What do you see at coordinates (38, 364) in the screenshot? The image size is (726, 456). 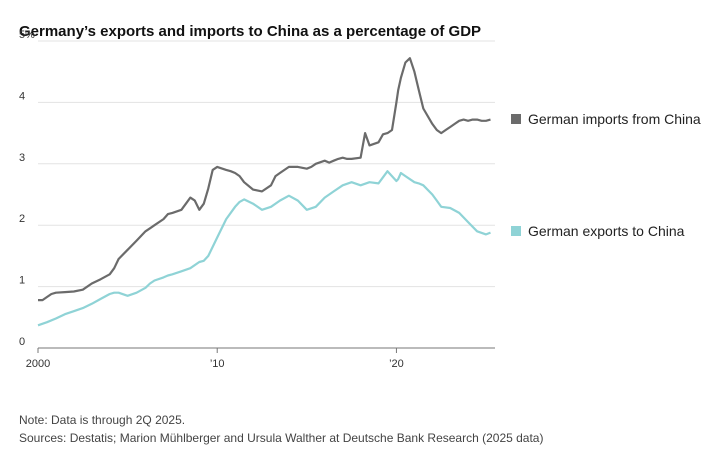 I see `x-tick-label: 2000` at bounding box center [38, 364].